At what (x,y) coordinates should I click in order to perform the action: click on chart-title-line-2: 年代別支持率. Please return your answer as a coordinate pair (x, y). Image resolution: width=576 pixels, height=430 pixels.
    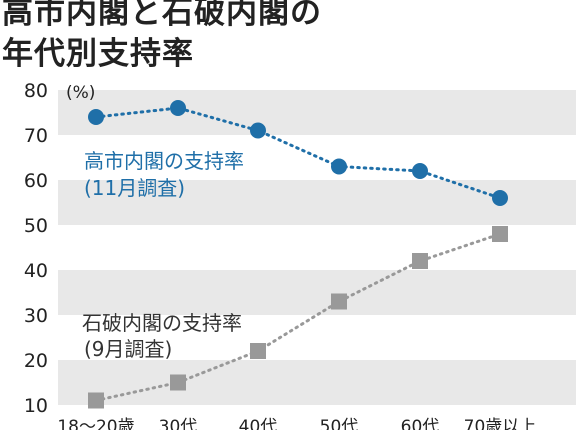
    Looking at the image, I should click on (98, 54).